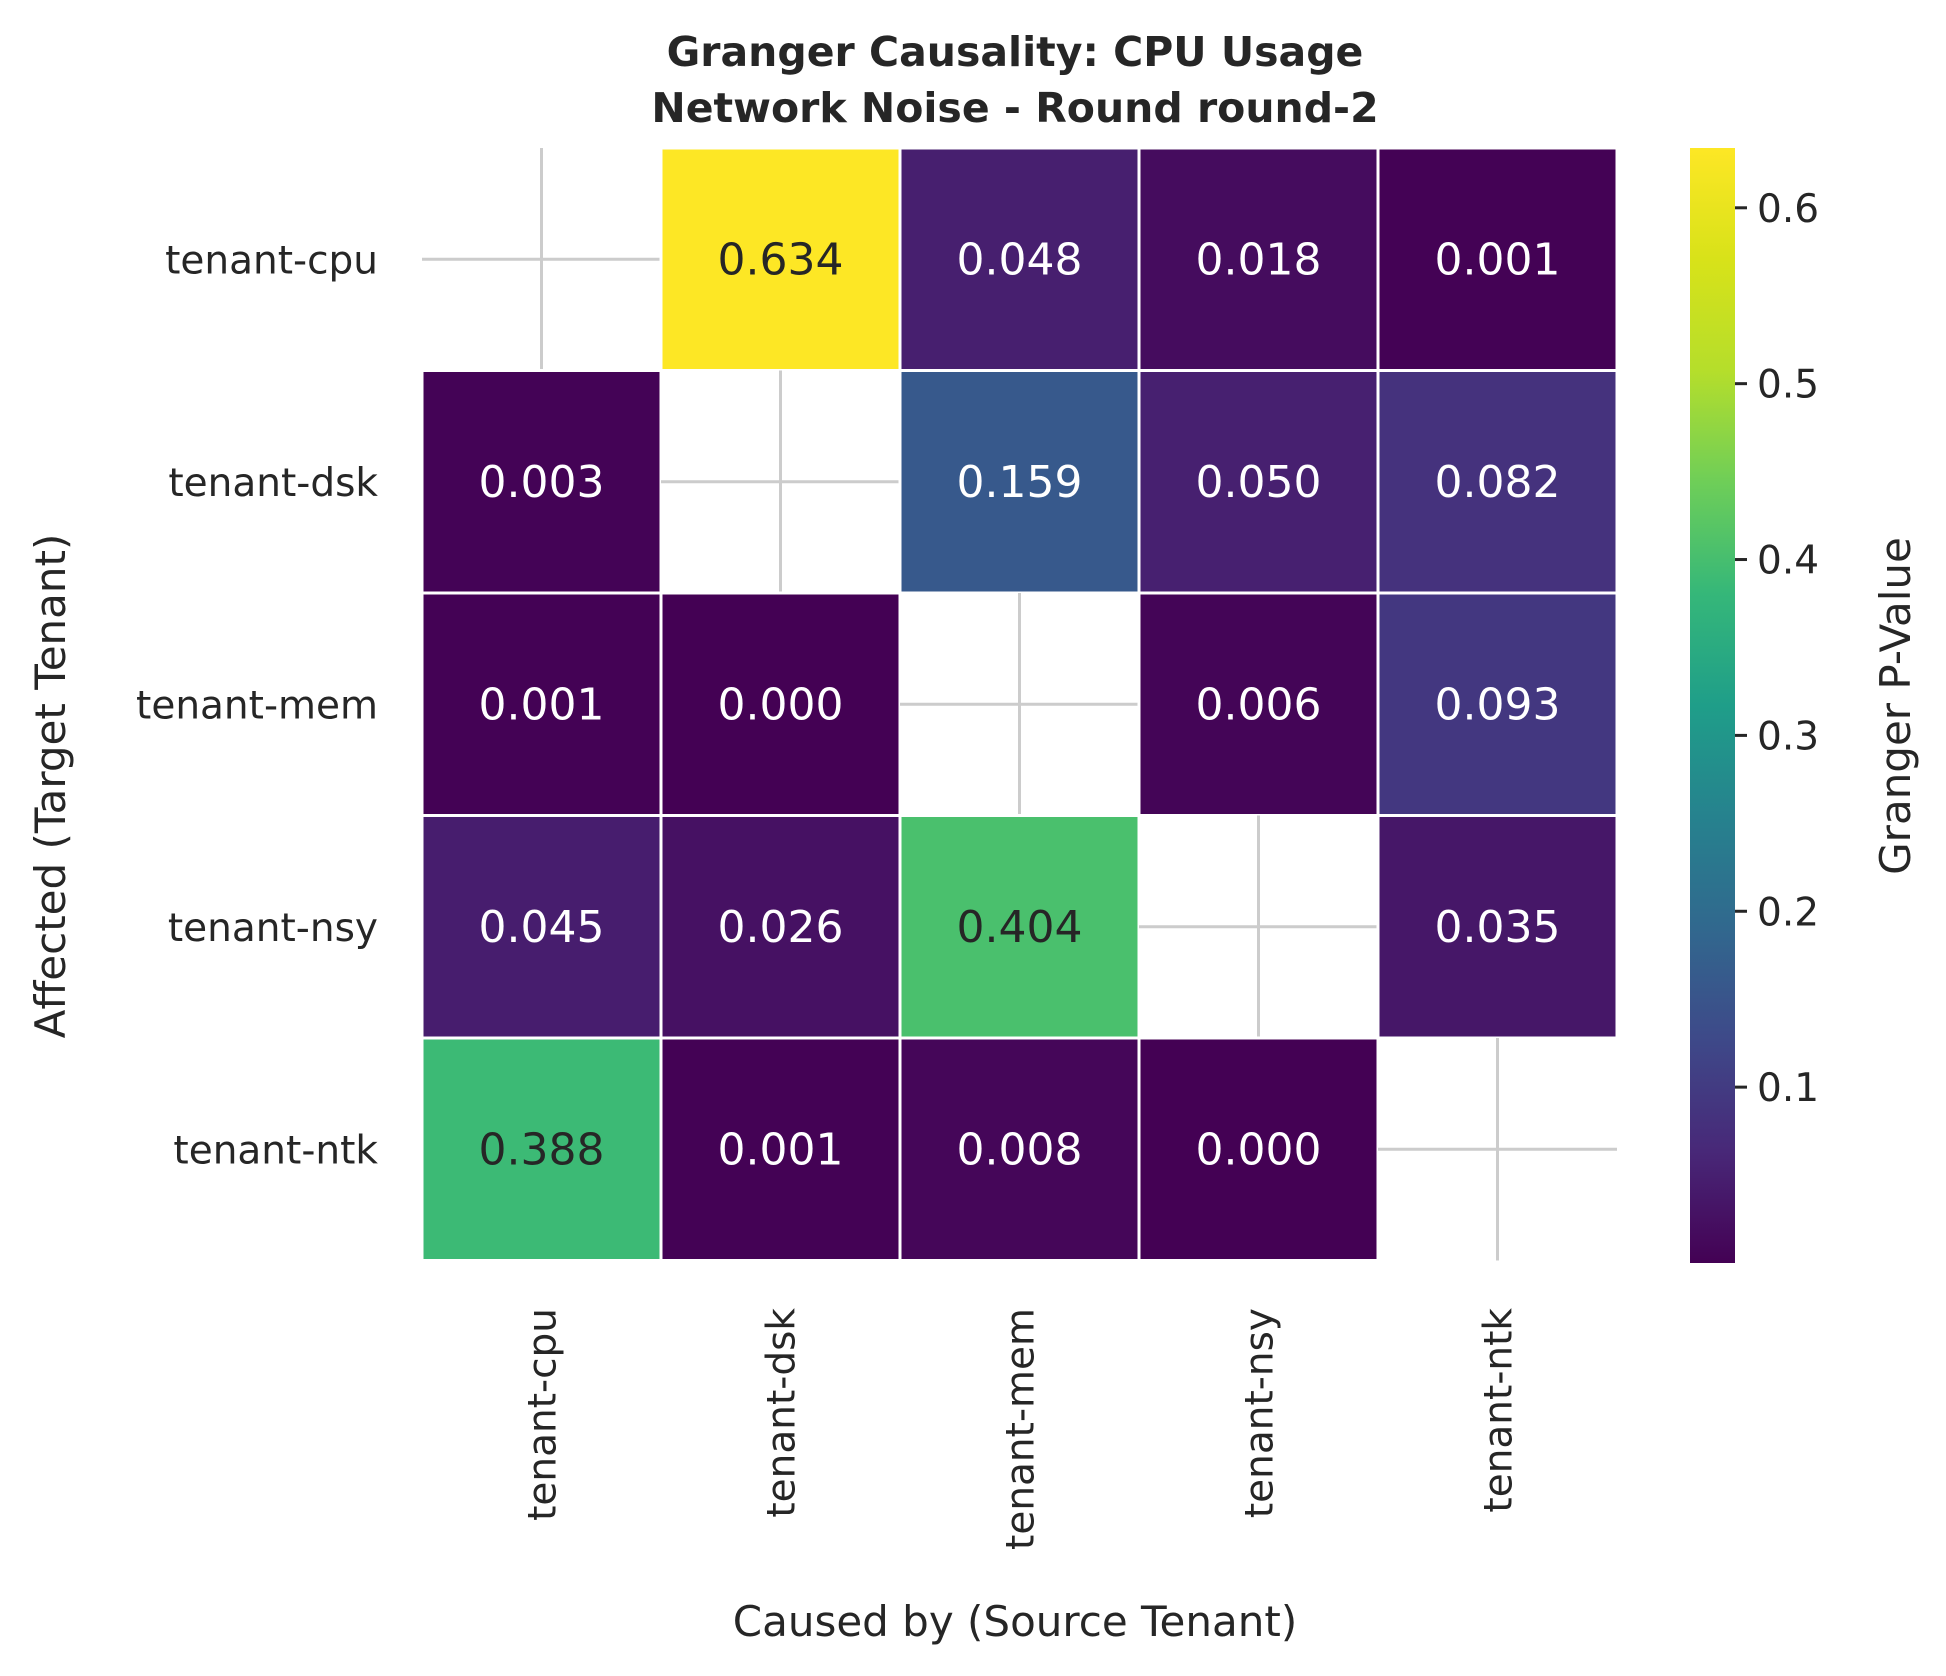 The height and width of the screenshot is (1676, 1946). What do you see at coordinates (1259, 482) in the screenshot?
I see `cell-value-label: 0.050` at bounding box center [1259, 482].